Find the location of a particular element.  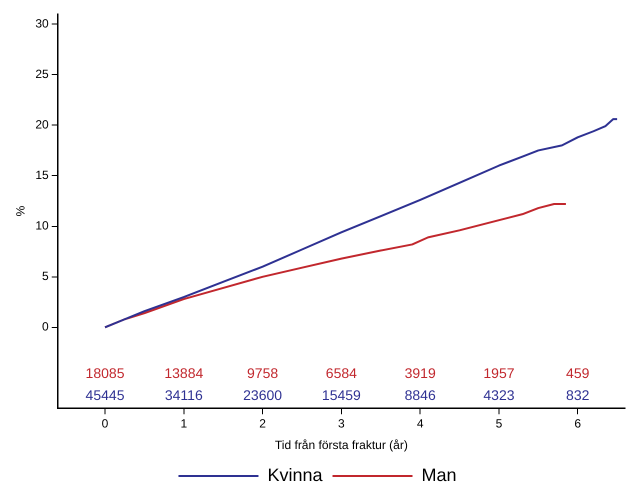

x-axis-title: Tid från första fraktur (år) is located at coordinates (341, 445).